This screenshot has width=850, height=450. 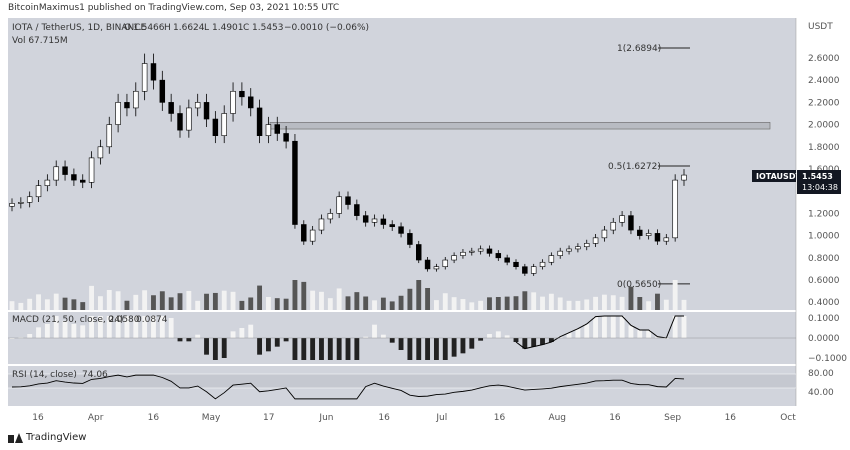 What do you see at coordinates (189, 28) in the screenshot?
I see `legend-high: 1.6624` at bounding box center [189, 28].